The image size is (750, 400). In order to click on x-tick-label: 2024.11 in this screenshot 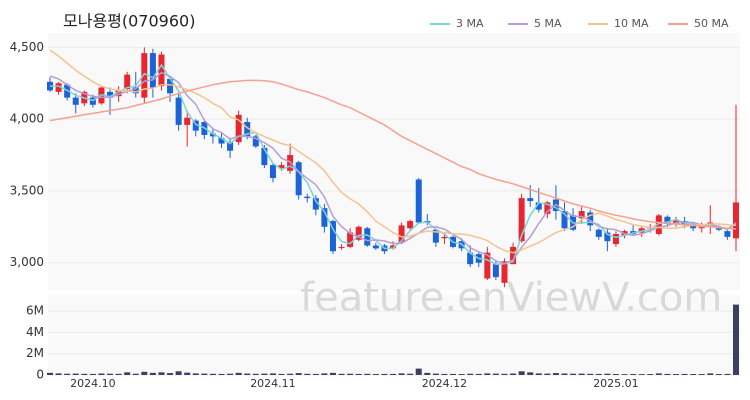, I will do `click(273, 383)`.